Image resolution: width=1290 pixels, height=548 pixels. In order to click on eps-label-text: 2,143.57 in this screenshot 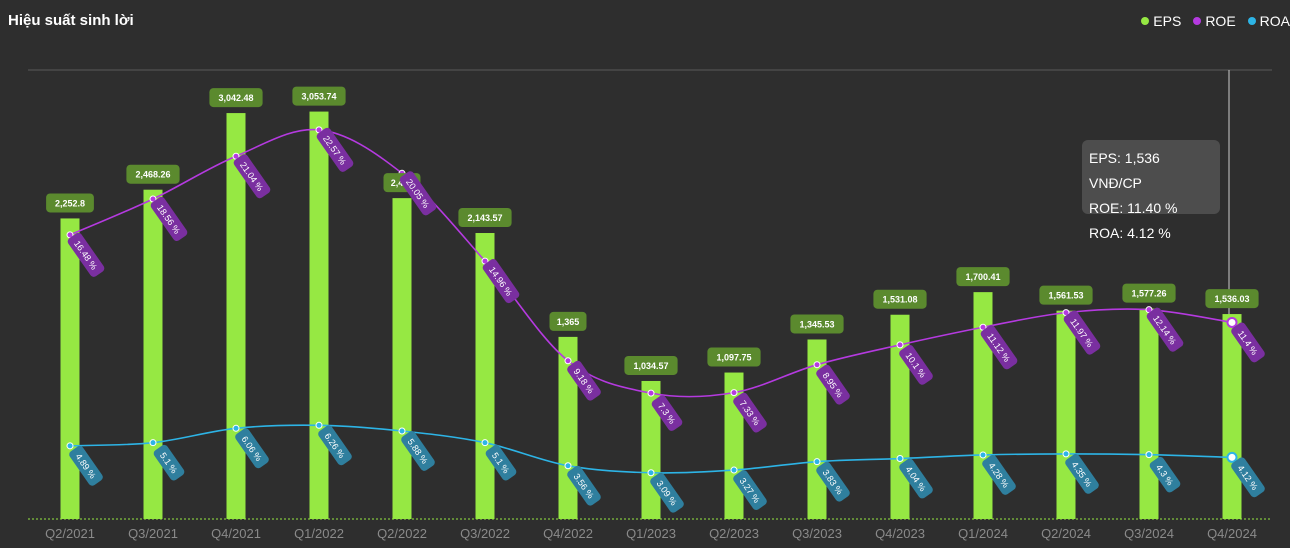, I will do `click(484, 218)`.